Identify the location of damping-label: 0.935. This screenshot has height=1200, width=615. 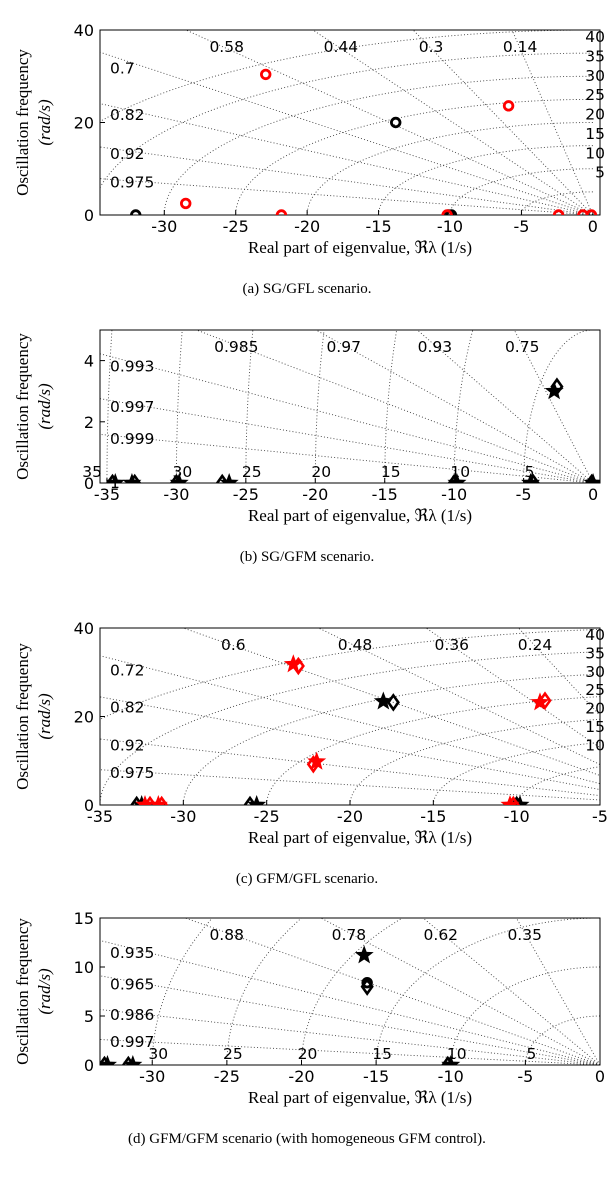
(132, 953).